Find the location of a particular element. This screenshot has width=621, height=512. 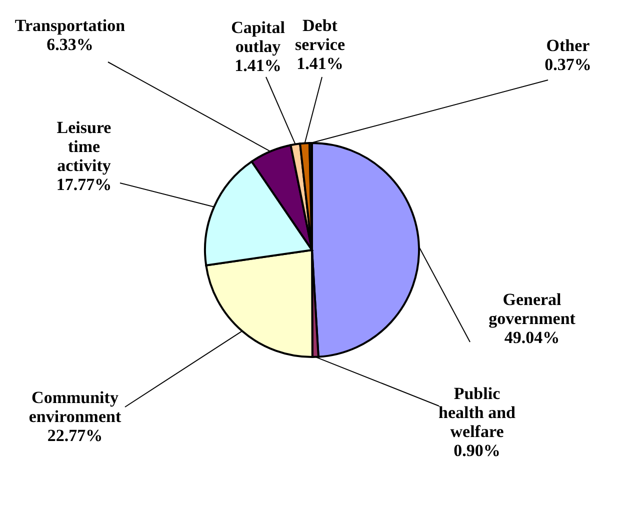

data-label: 49.04% is located at coordinates (532, 337).